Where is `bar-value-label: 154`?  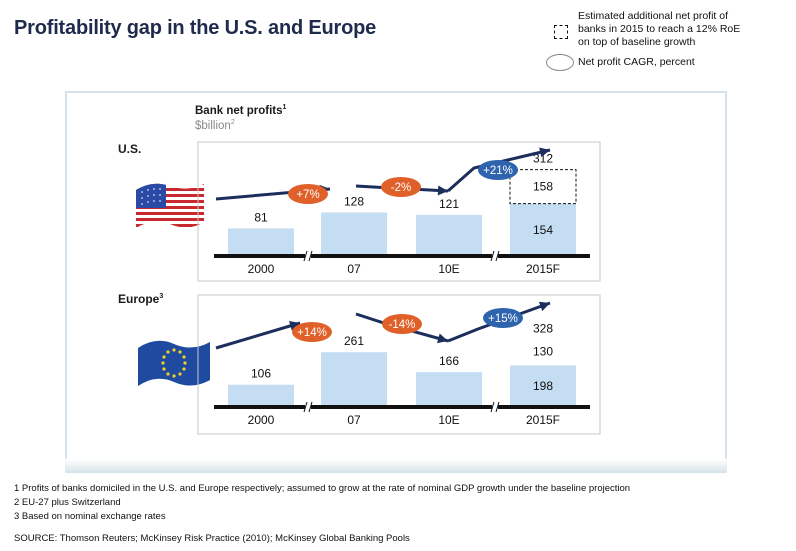
bar-value-label: 154 is located at coordinates (543, 230).